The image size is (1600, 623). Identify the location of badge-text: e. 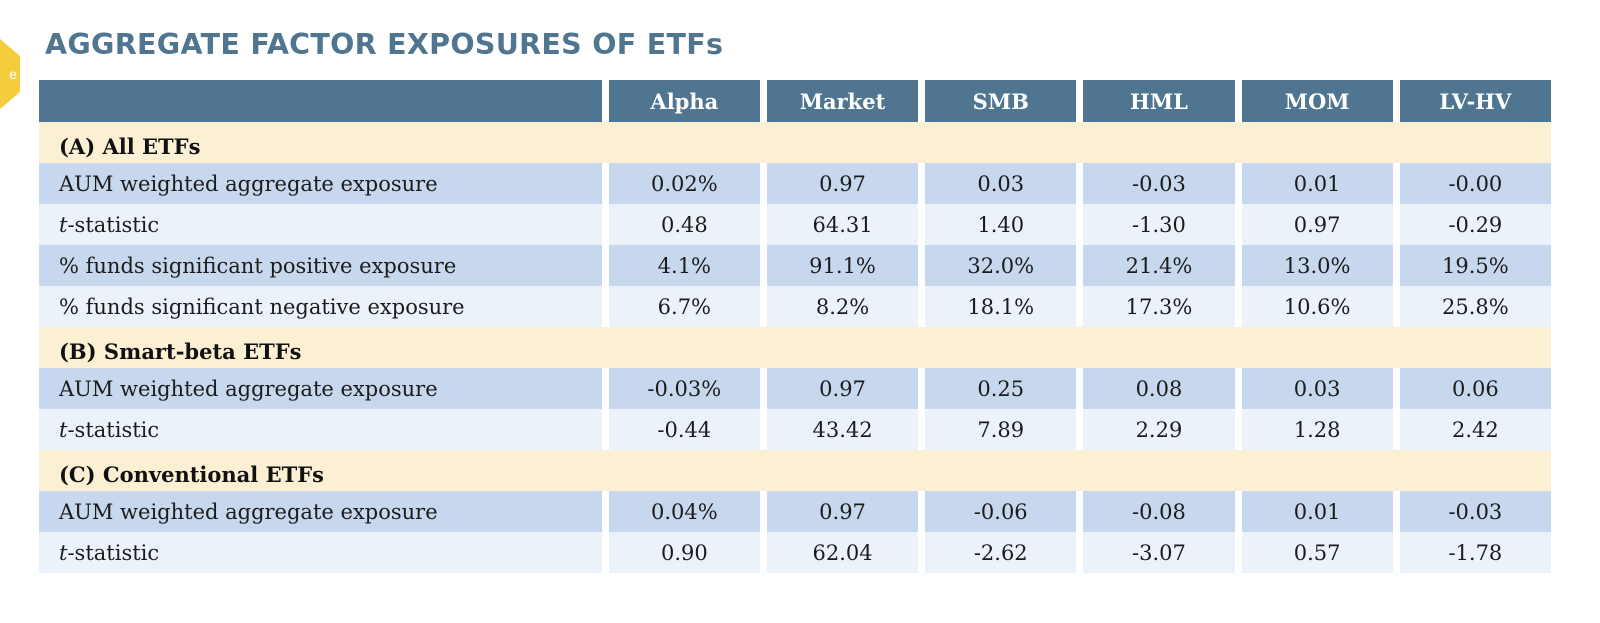
(13, 74).